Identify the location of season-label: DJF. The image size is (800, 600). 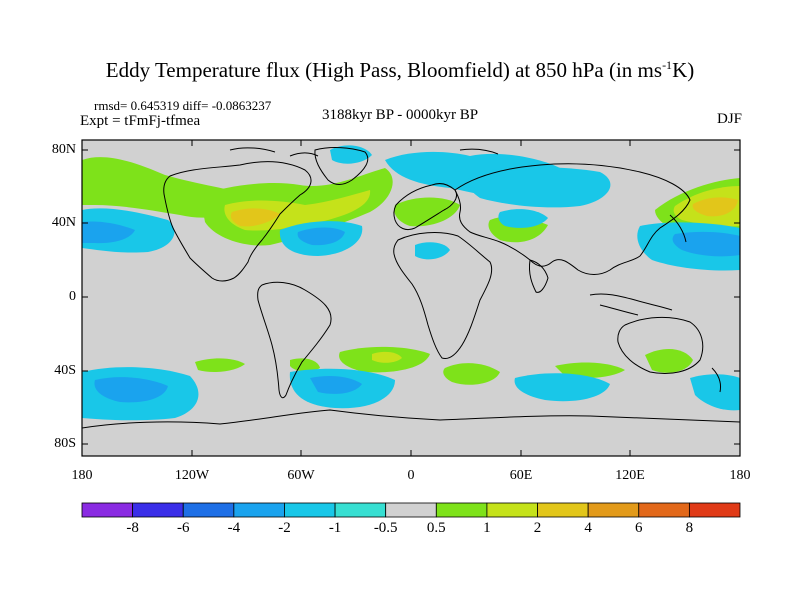
(729, 119).